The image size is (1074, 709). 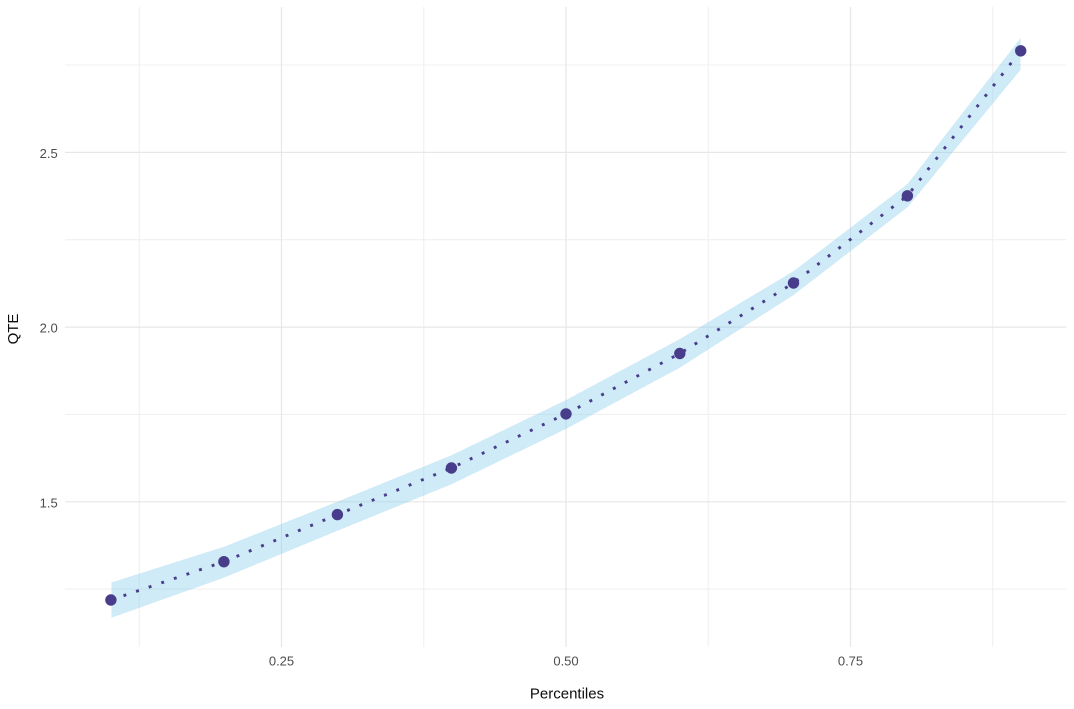 I want to click on svg-text: 0.25, so click(x=281, y=660).